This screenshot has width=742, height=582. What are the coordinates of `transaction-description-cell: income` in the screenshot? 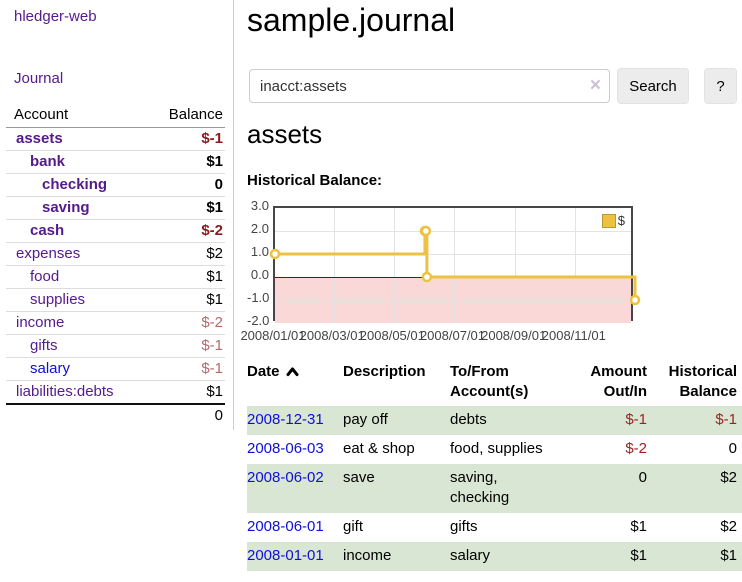 It's located at (367, 555).